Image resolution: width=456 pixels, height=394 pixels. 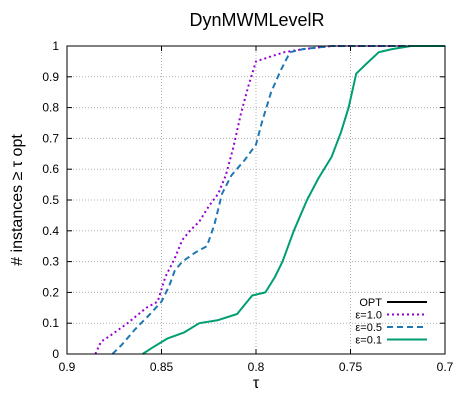 What do you see at coordinates (50, 169) in the screenshot?
I see `y-tick-label: 0.6` at bounding box center [50, 169].